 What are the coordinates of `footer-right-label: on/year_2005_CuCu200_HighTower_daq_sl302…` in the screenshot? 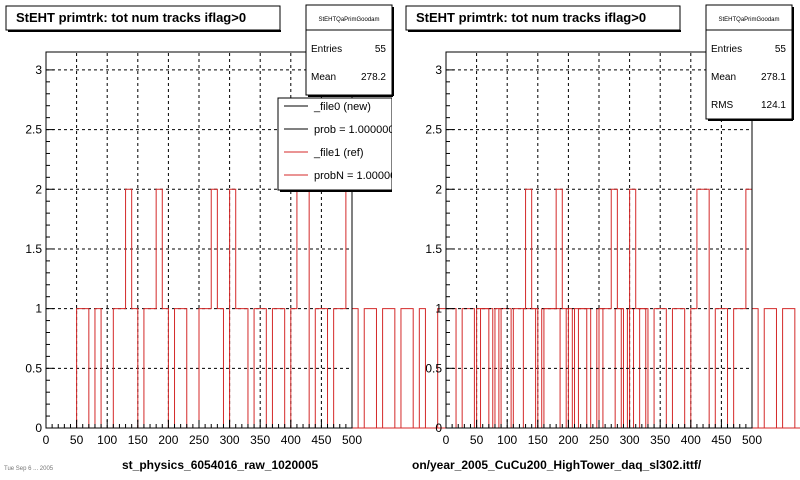 It's located at (557, 465).